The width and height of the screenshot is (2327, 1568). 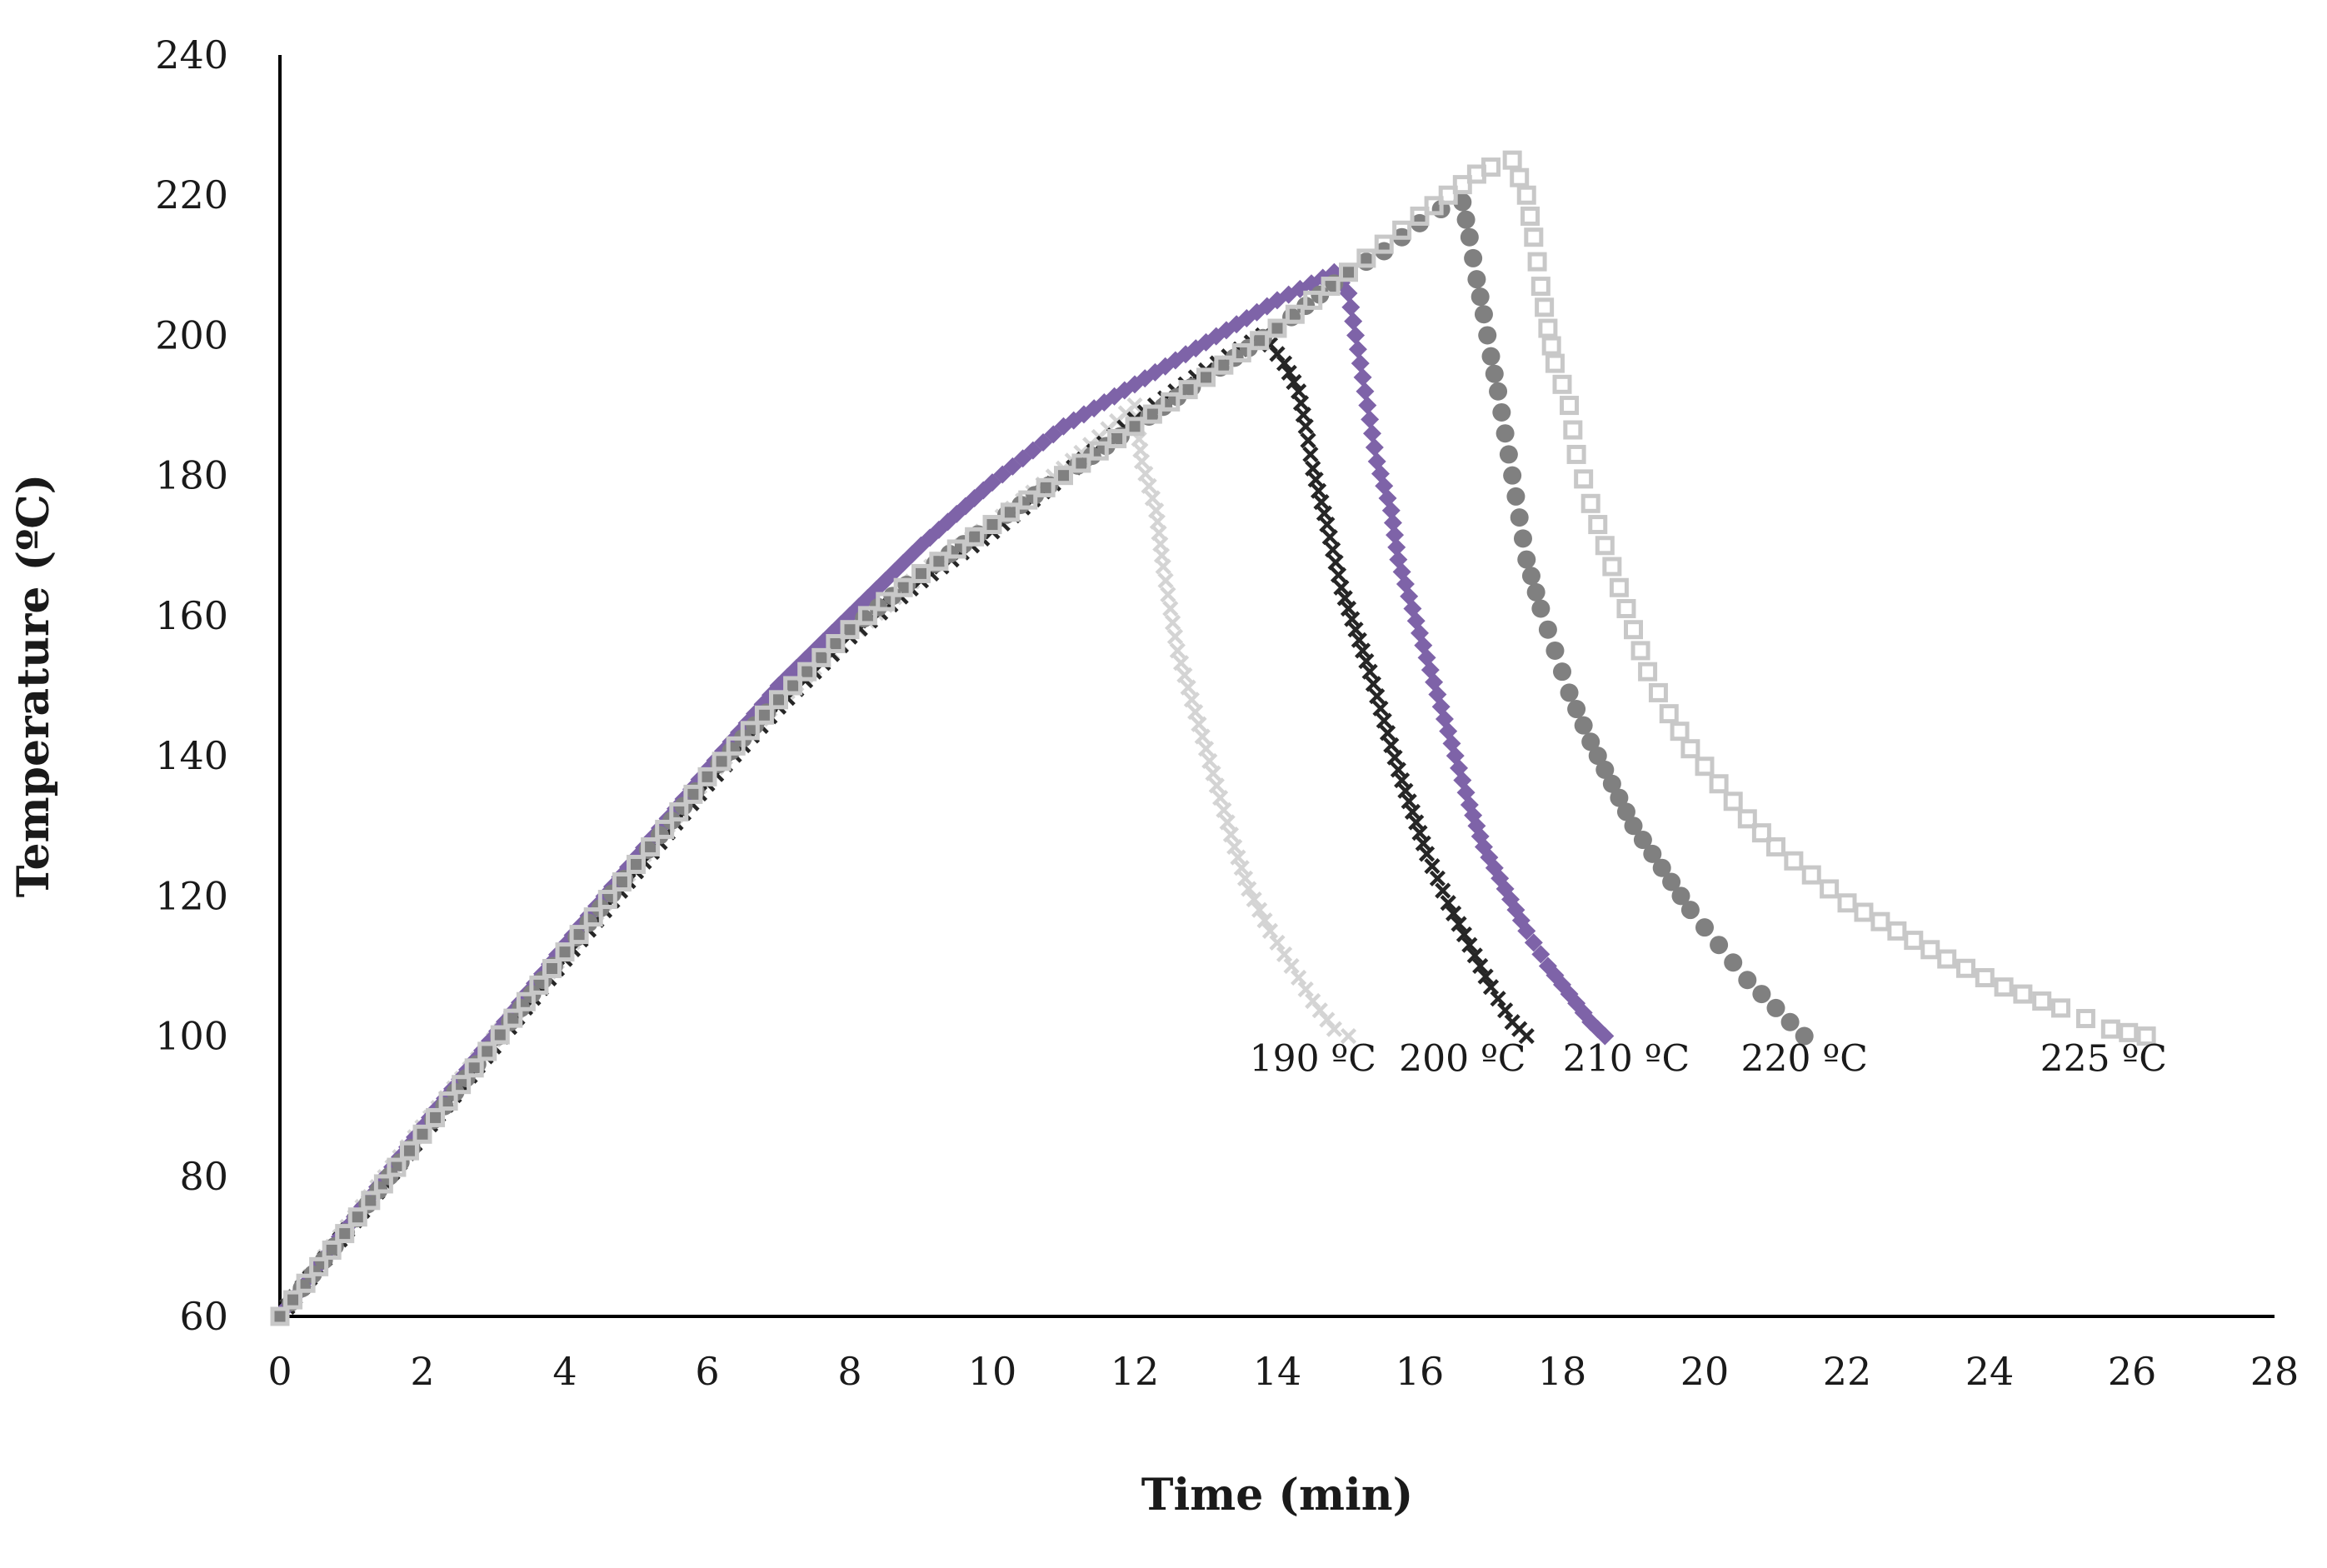 I want to click on x-tick-label: 8, so click(x=849, y=1371).